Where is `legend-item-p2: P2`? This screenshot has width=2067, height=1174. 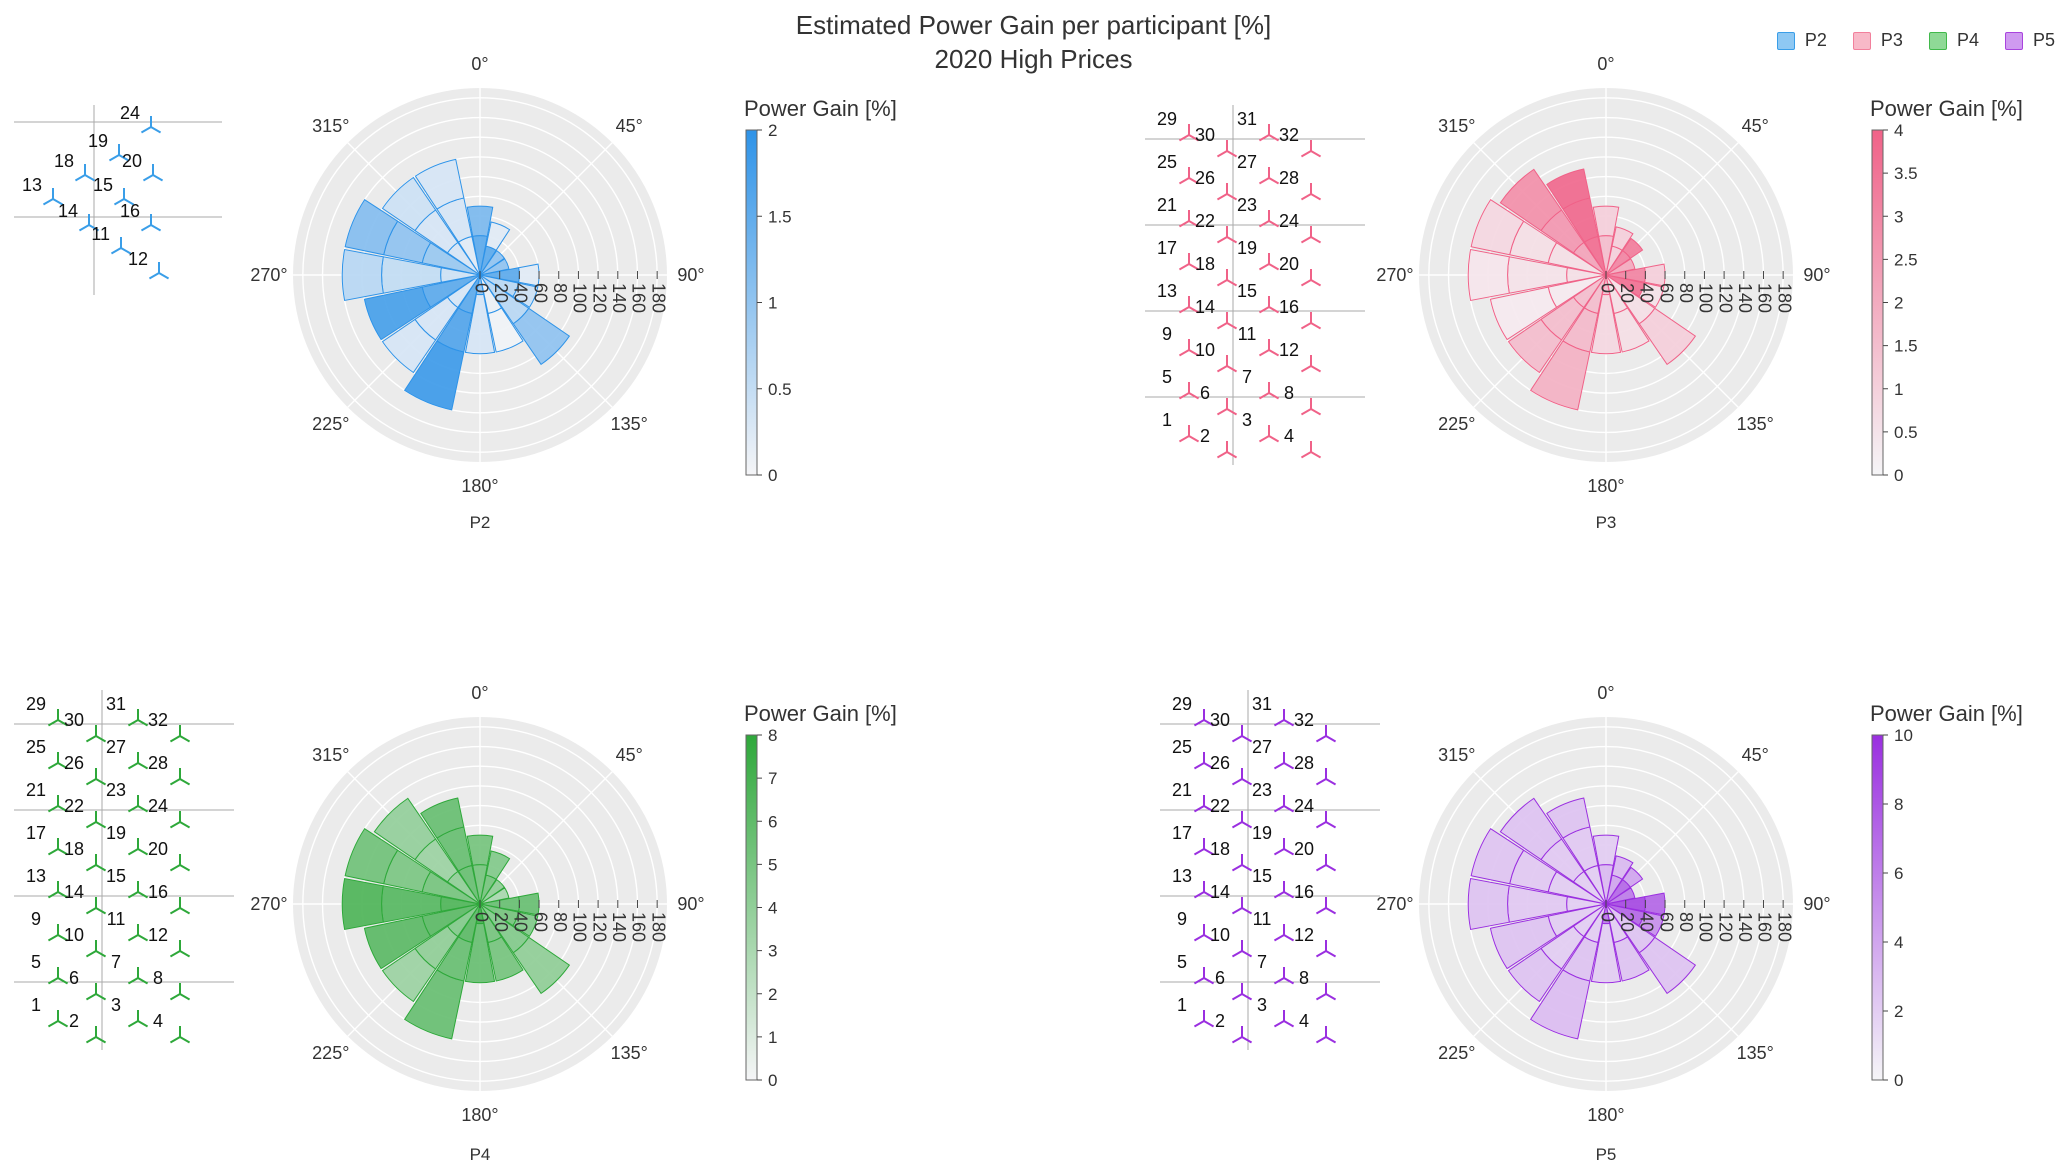
legend-item-p2: P2 is located at coordinates (1801, 40).